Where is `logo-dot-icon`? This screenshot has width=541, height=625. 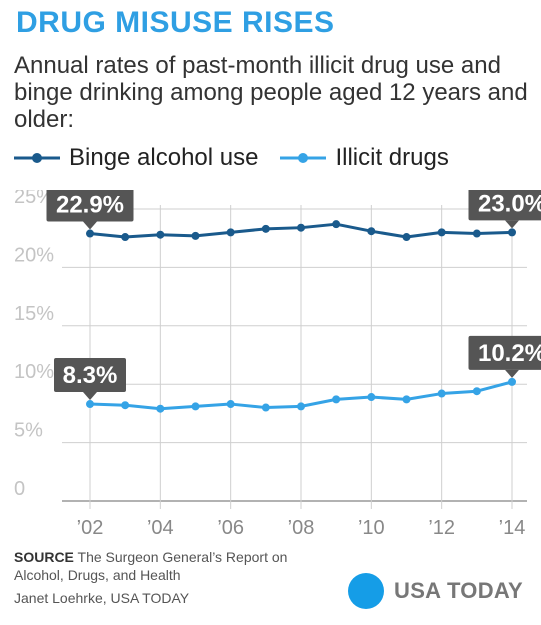
logo-dot-icon is located at coordinates (366, 591).